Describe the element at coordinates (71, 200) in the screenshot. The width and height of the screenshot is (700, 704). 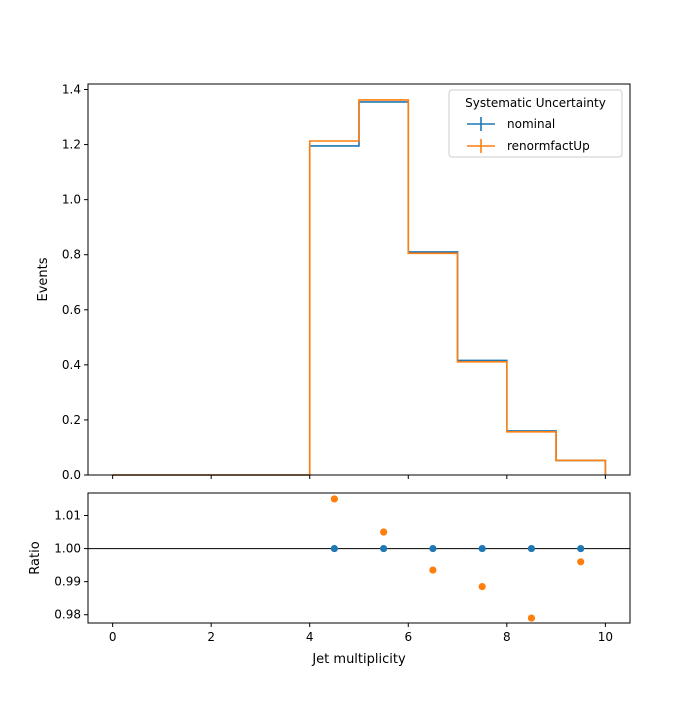
I see `main-y-tick-label: 1.0` at that location.